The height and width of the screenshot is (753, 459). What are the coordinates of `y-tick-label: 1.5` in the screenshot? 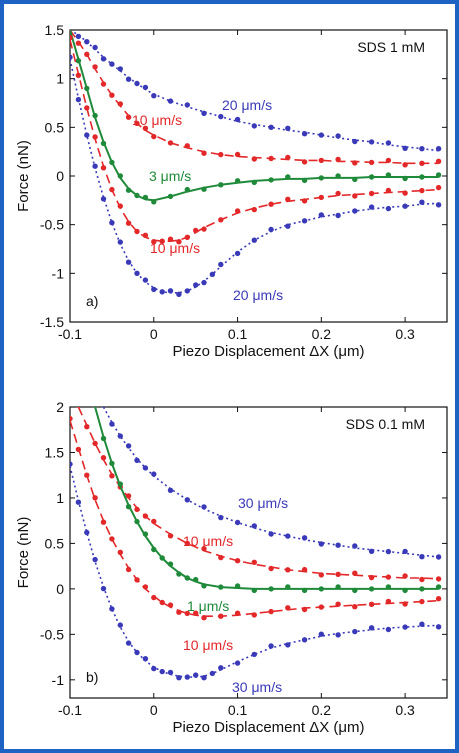 It's located at (55, 452).